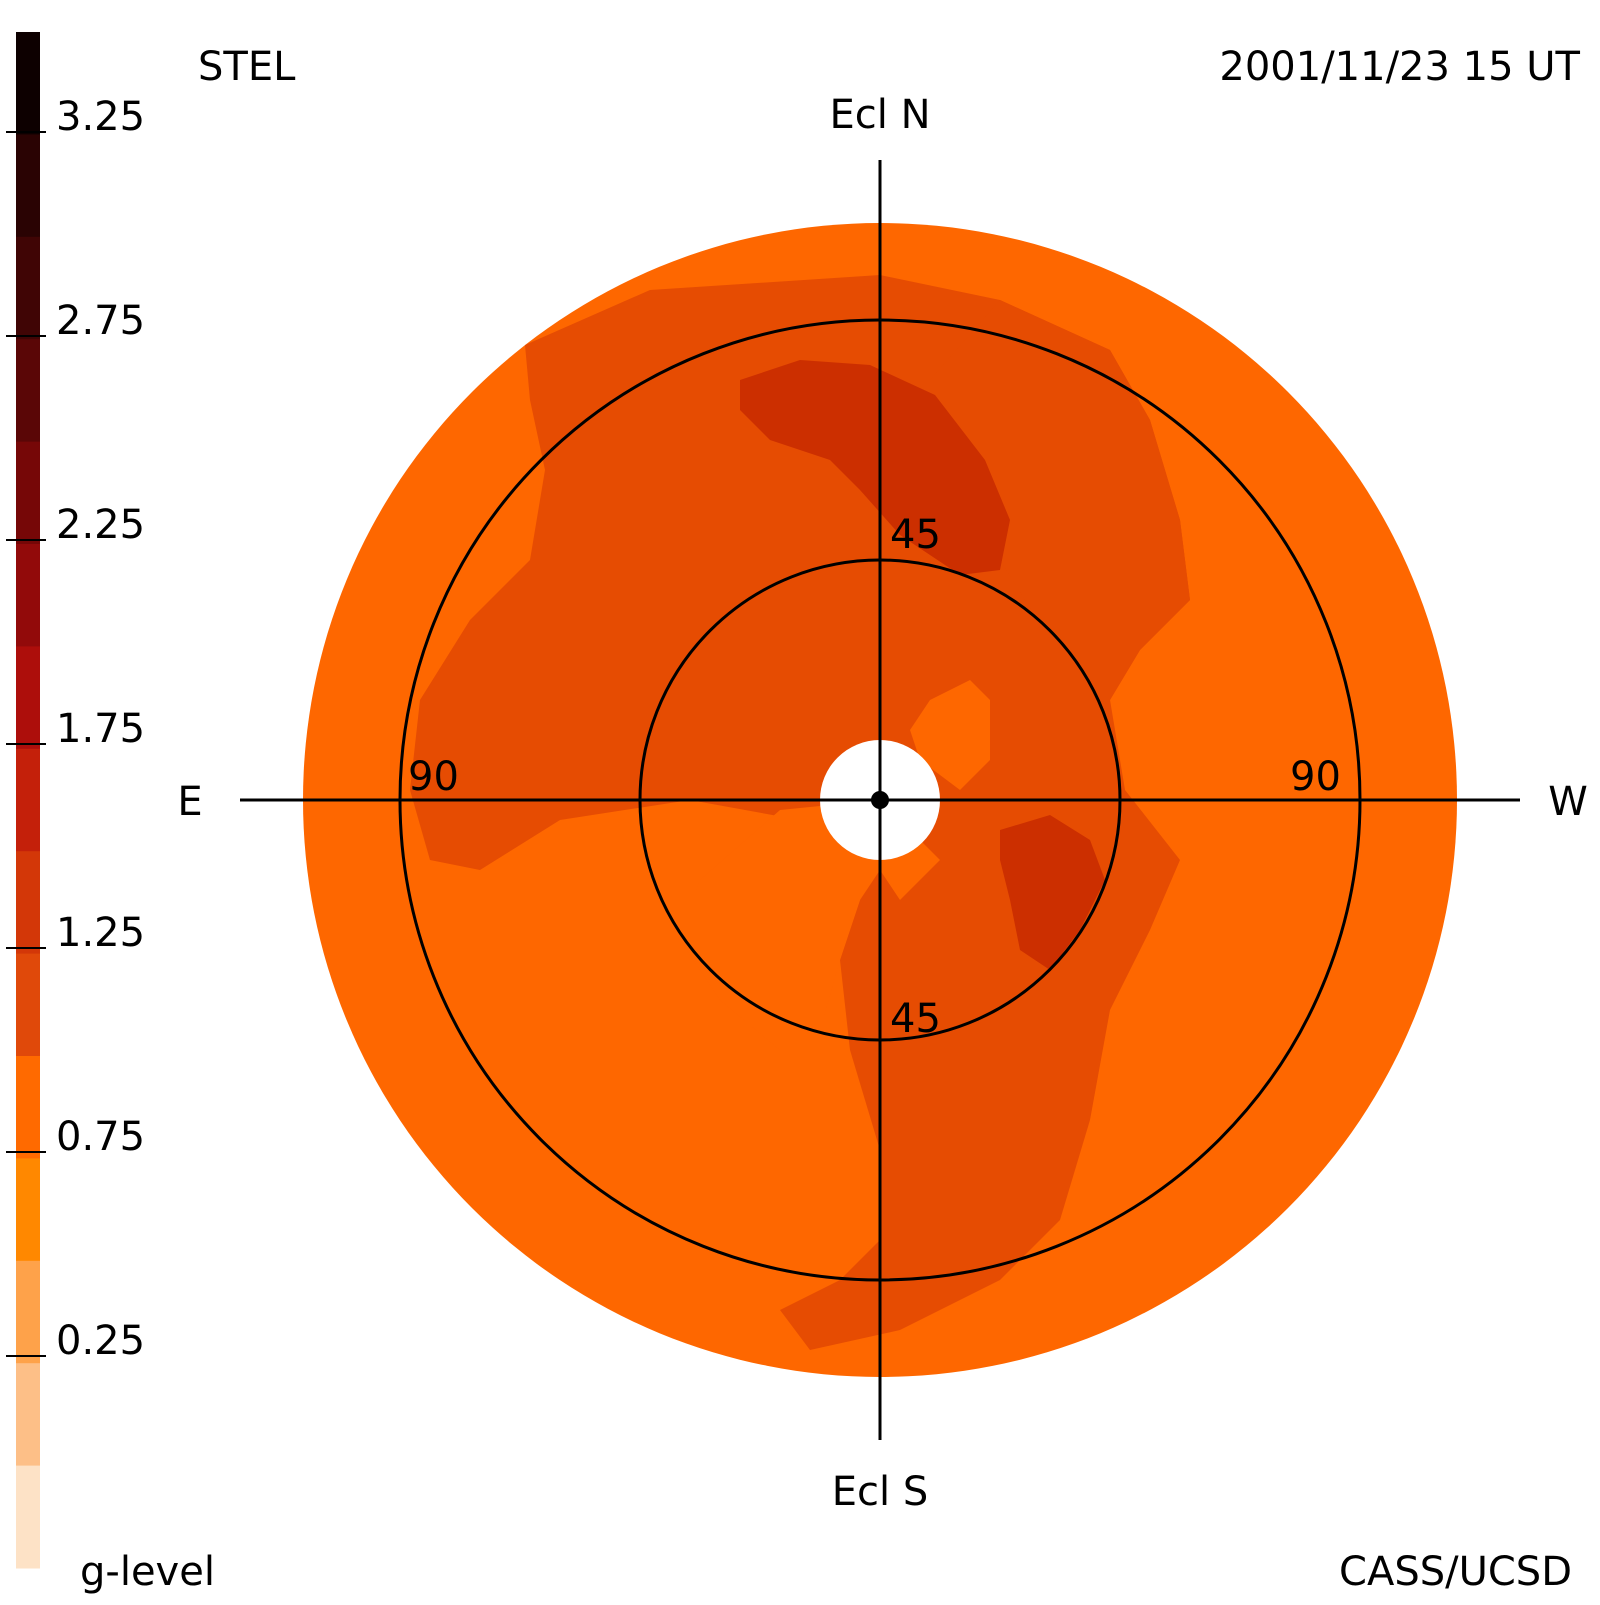 The height and width of the screenshot is (1605, 1600). Describe the element at coordinates (100, 933) in the screenshot. I see `colorbar-tick-label: 1.25` at that location.